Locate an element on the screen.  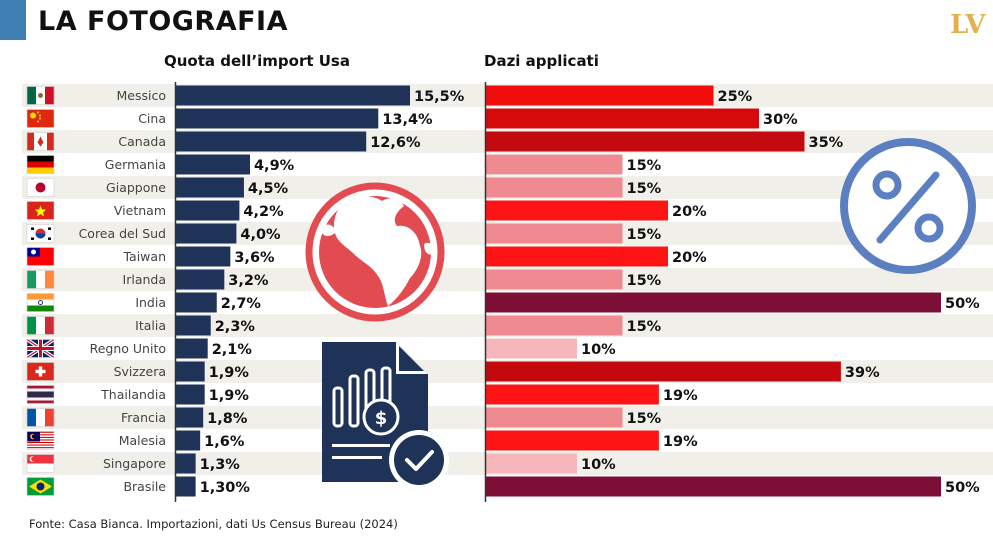
flag-mexico-icon is located at coordinates (40, 95).